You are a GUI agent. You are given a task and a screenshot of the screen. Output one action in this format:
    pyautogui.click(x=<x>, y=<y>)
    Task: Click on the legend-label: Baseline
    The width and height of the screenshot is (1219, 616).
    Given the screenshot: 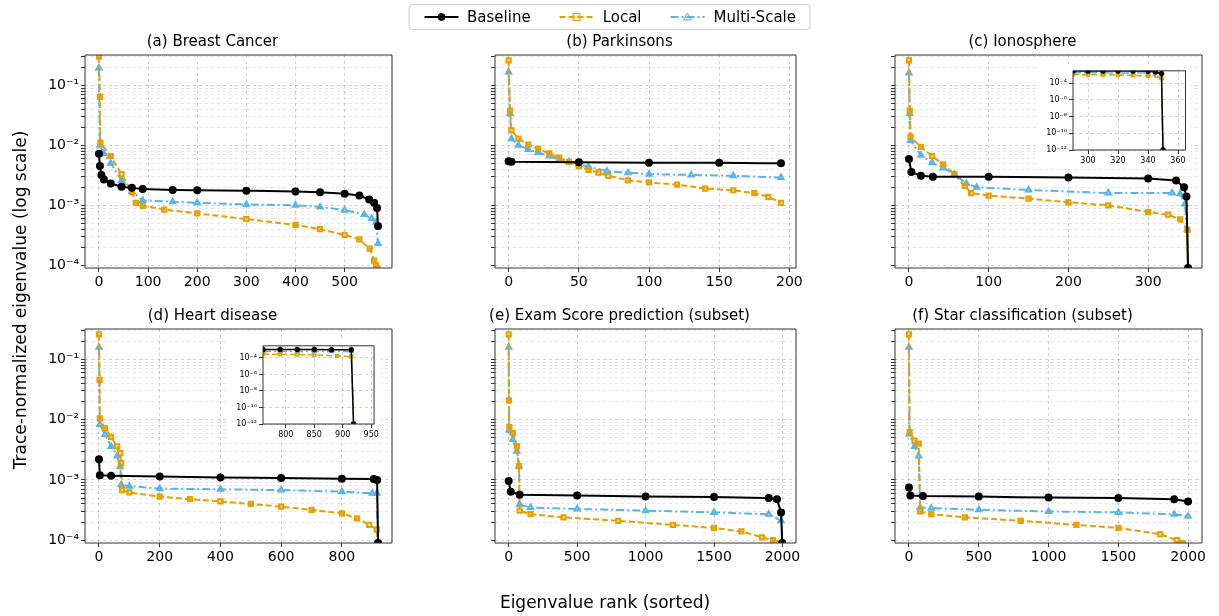 What is the action you would take?
    pyautogui.click(x=499, y=17)
    